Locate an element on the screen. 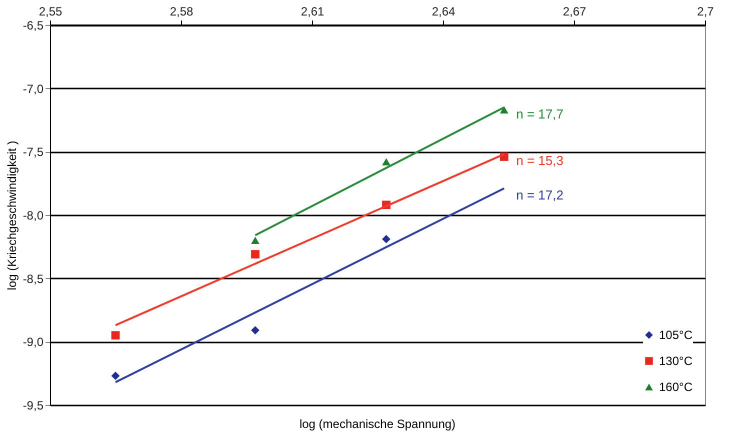 This screenshot has height=439, width=755. x-tick-label: 2,64 is located at coordinates (444, 11).